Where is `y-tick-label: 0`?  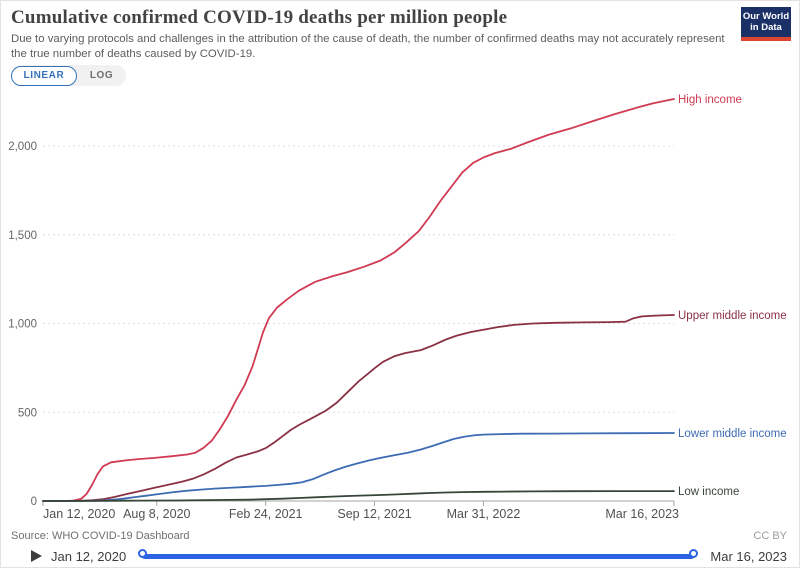
y-tick-label: 0 is located at coordinates (34, 502).